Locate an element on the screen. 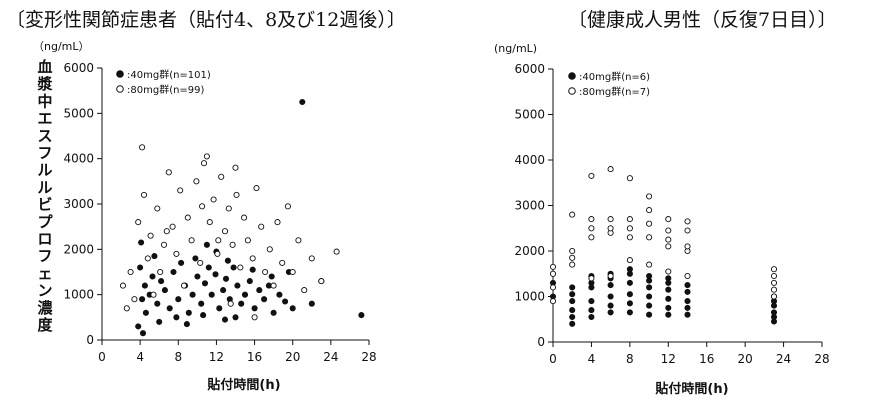 Image resolution: width=883 pixels, height=397 pixels. y-label-char: エ is located at coordinates (44, 119).